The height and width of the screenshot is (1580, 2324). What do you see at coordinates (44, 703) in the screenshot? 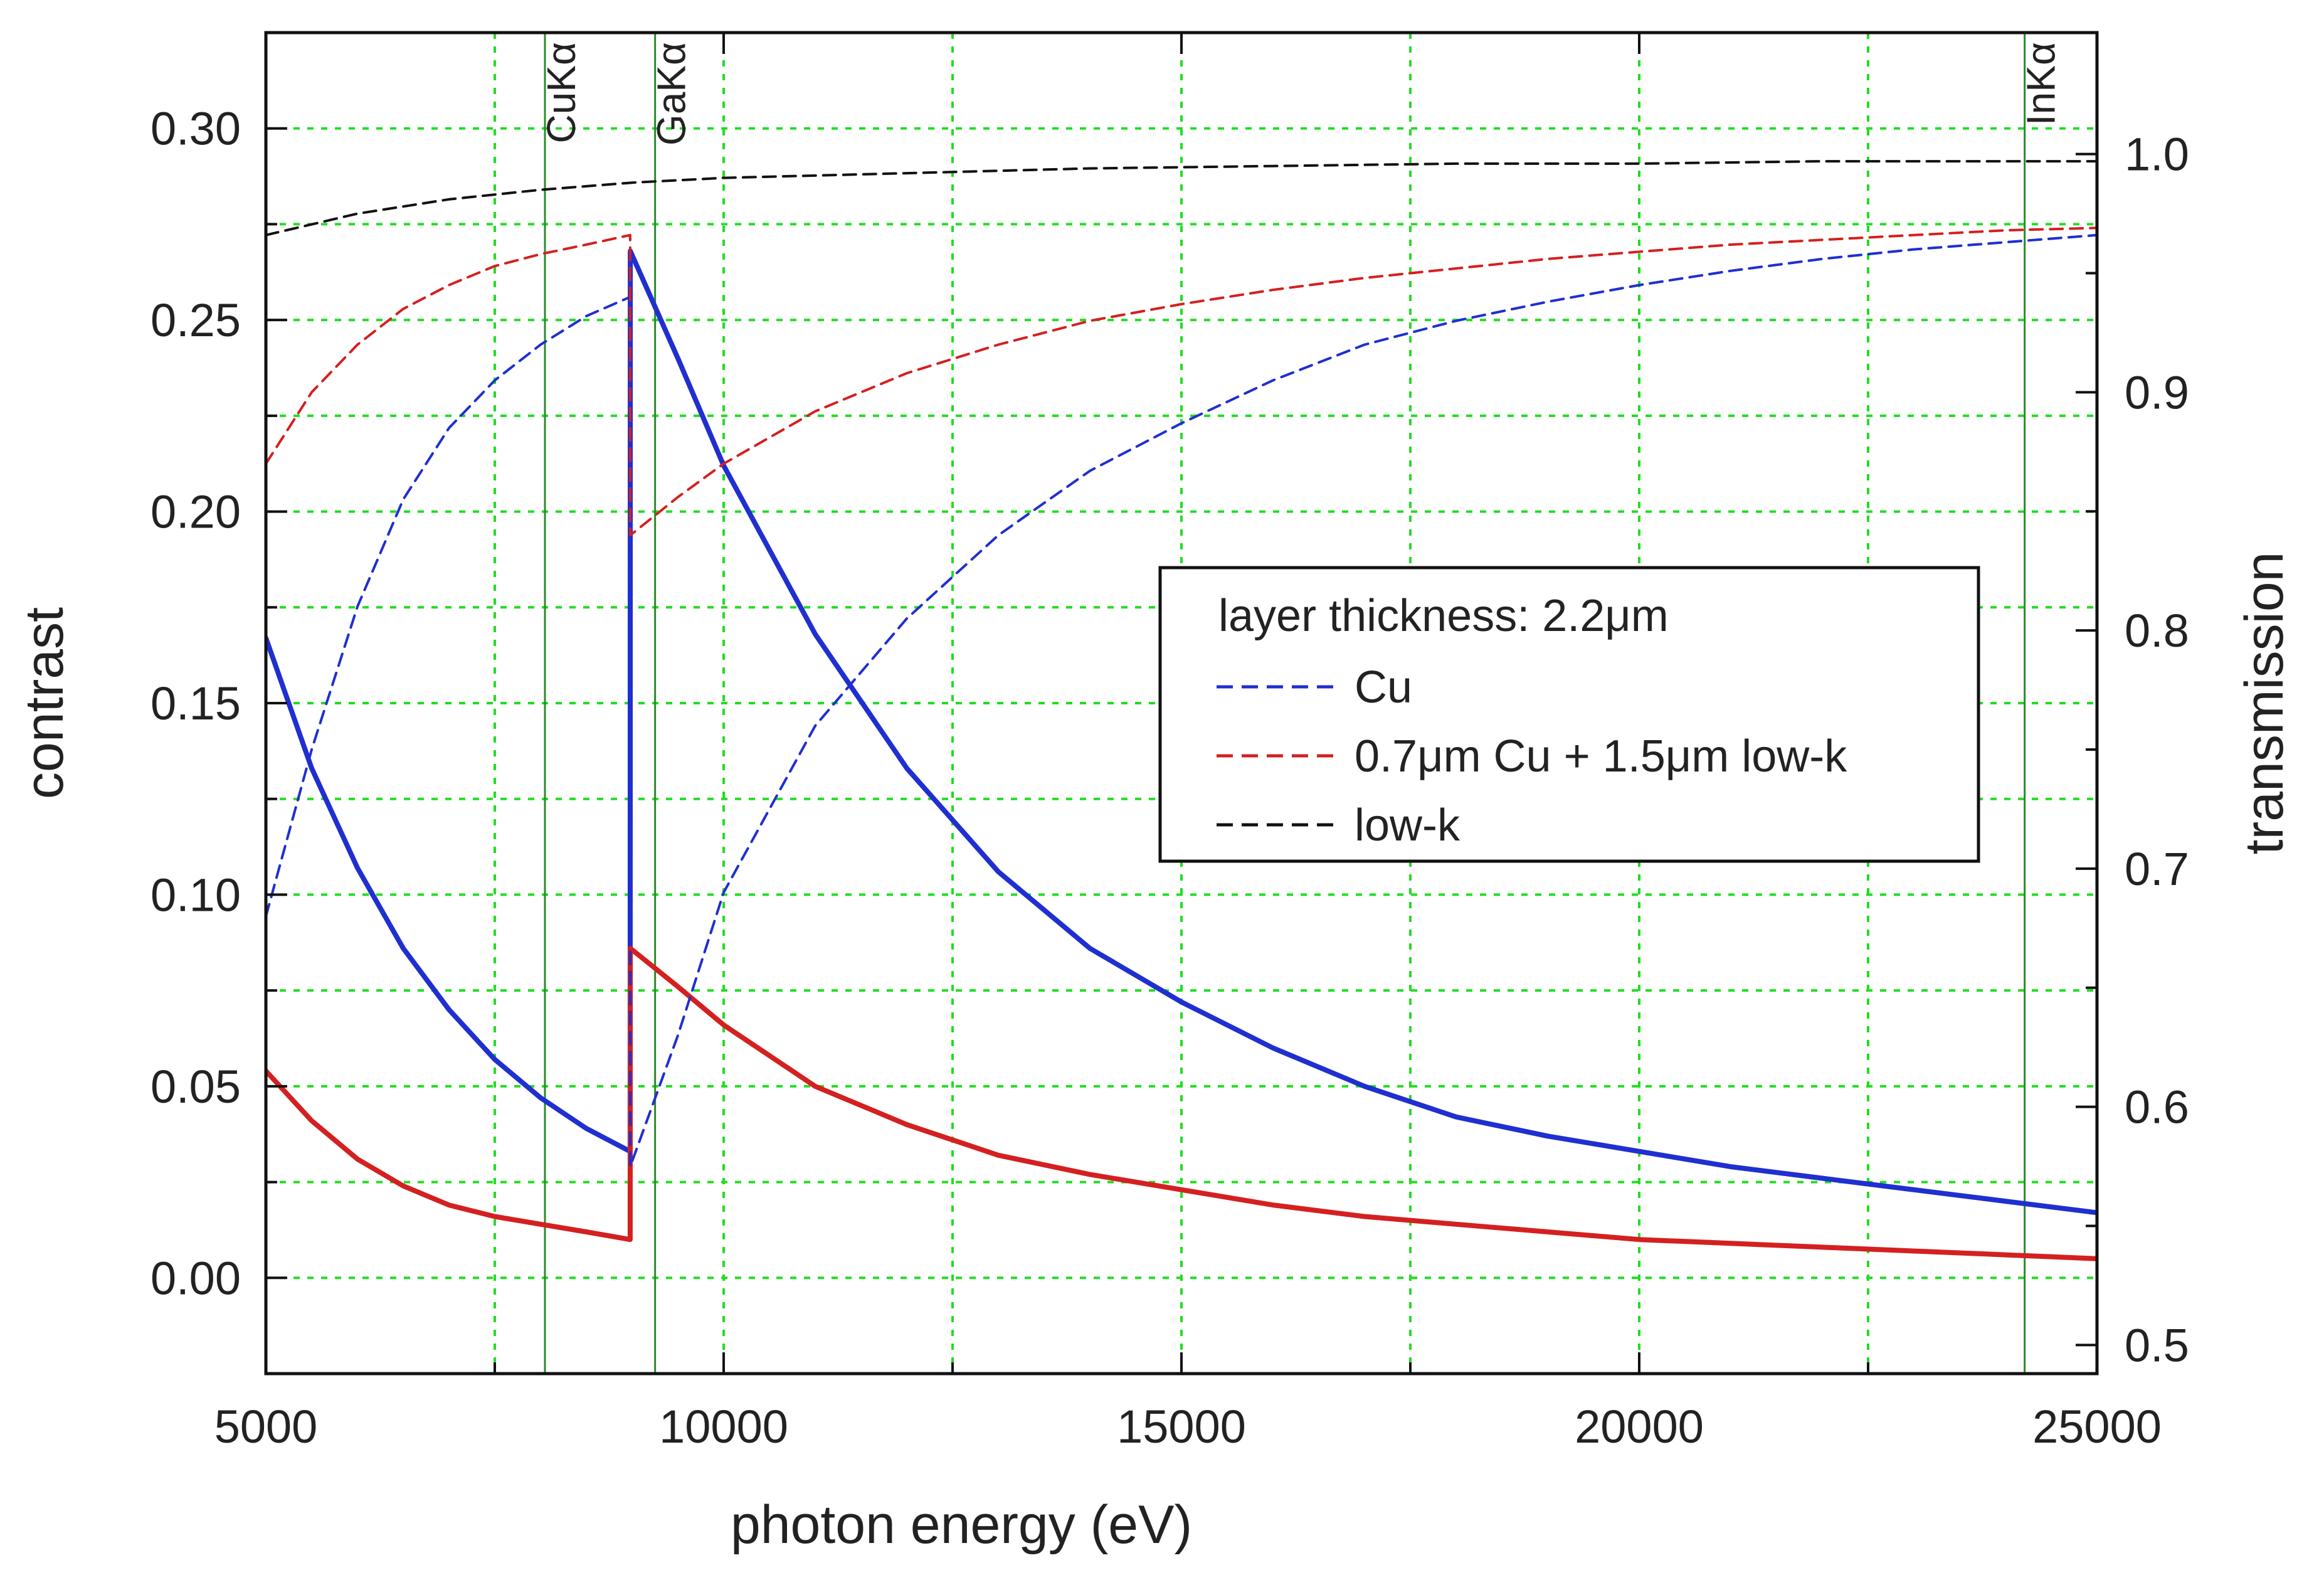
I see `y-axis-title-left: contrast` at bounding box center [44, 703].